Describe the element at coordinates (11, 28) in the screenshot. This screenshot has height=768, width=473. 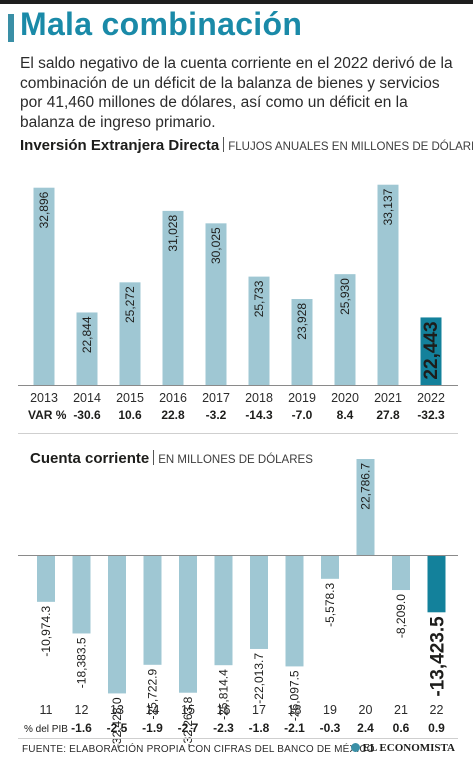
I see `title-accent-bar` at that location.